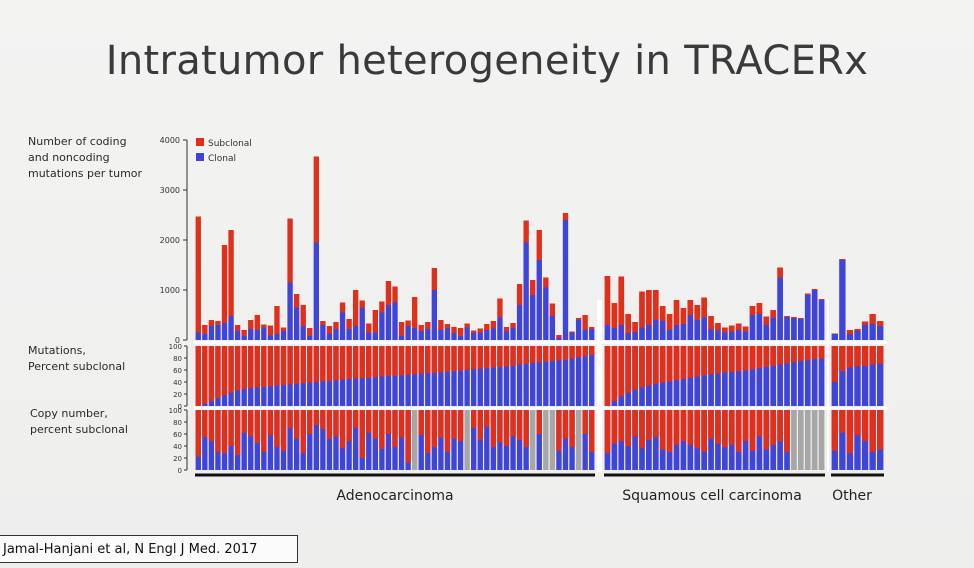 This screenshot has width=974, height=568. What do you see at coordinates (200, 142) in the screenshot?
I see `legend-subclonal-swatch` at bounding box center [200, 142].